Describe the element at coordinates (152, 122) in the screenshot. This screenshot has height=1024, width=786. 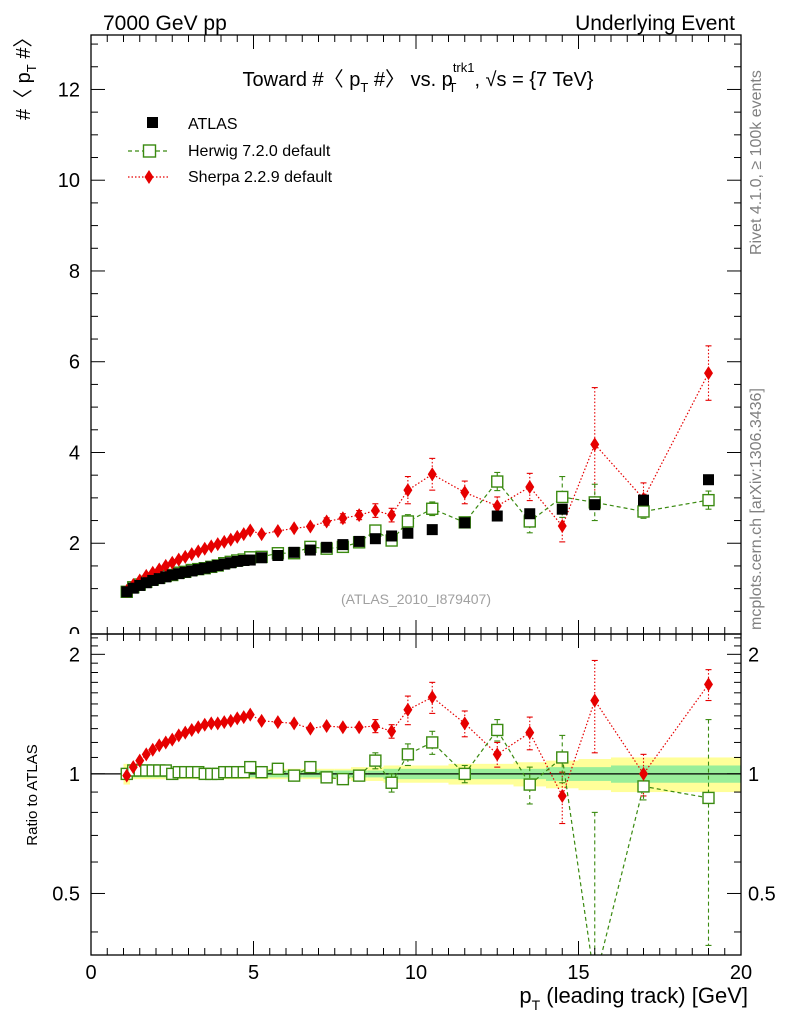
I see `legend-atlas-marker` at that location.